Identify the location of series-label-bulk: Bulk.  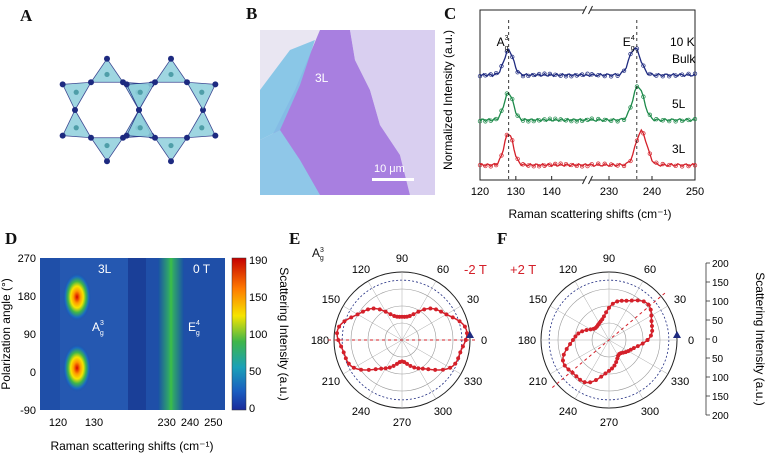
(684, 59).